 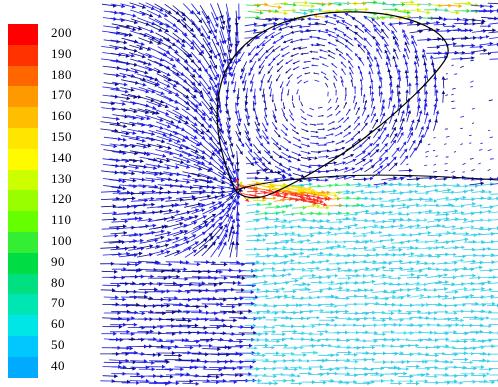 What do you see at coordinates (61, 178) in the screenshot?
I see `legend-label: 130` at bounding box center [61, 178].